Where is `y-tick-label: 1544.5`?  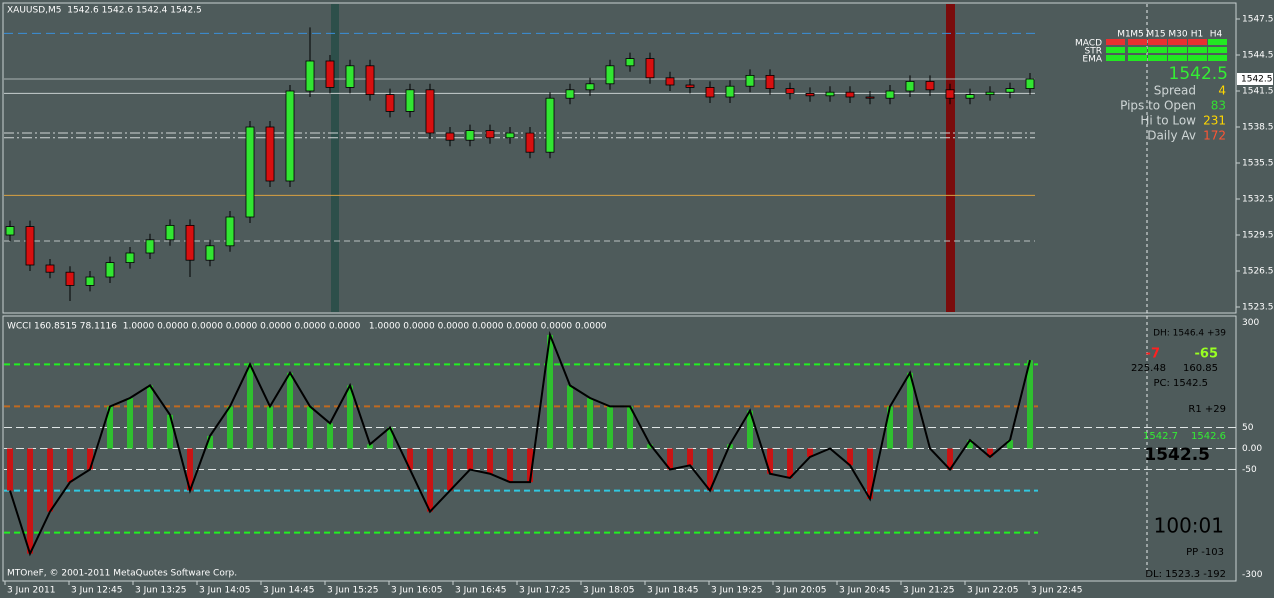 y-tick-label: 1544.5 is located at coordinates (1258, 56).